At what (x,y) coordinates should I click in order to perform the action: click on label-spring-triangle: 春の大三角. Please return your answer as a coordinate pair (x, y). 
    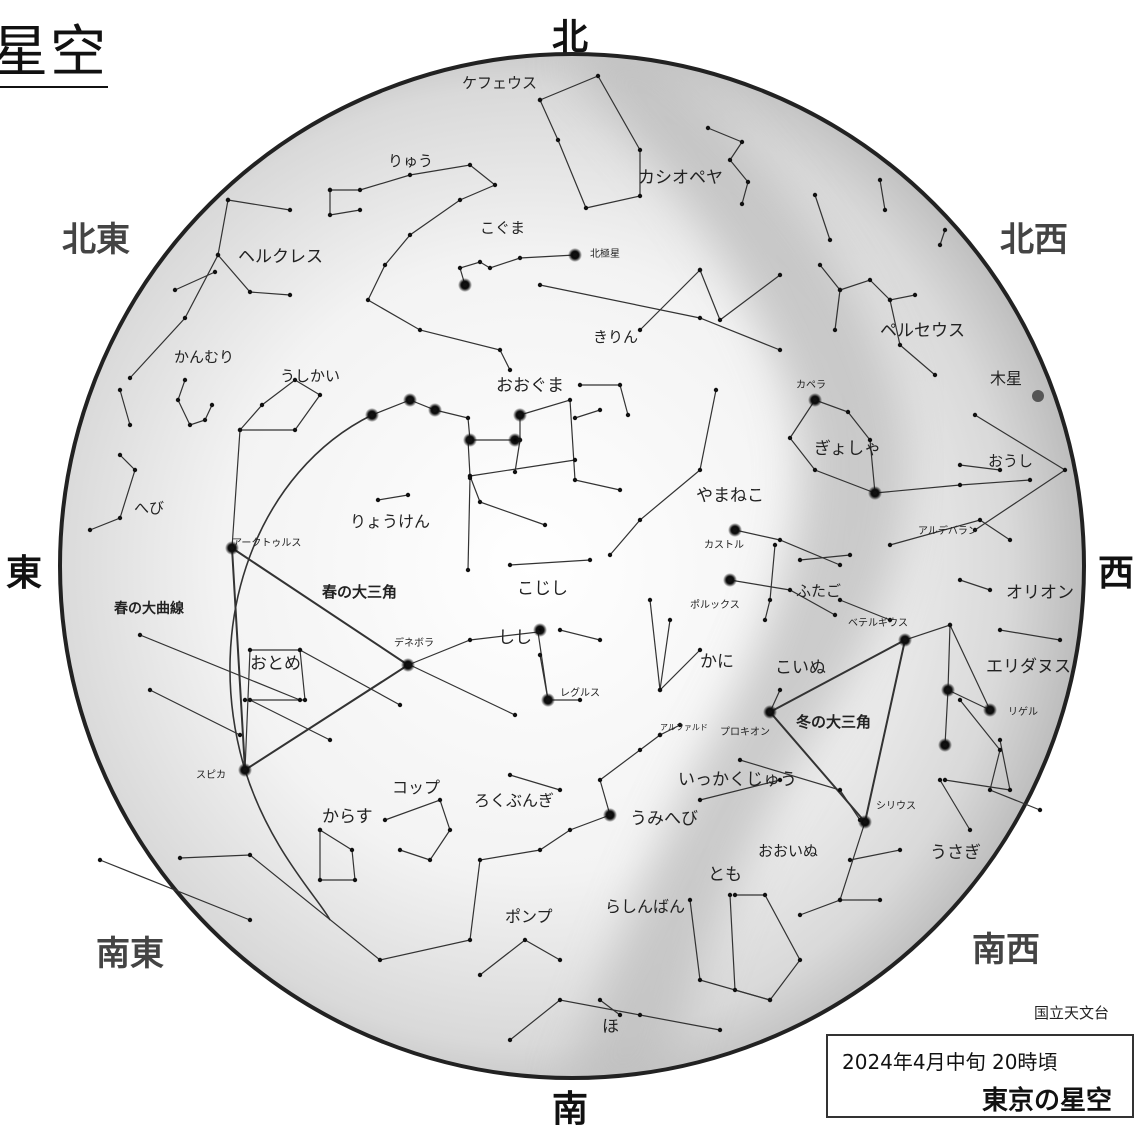
    Looking at the image, I should click on (359, 592).